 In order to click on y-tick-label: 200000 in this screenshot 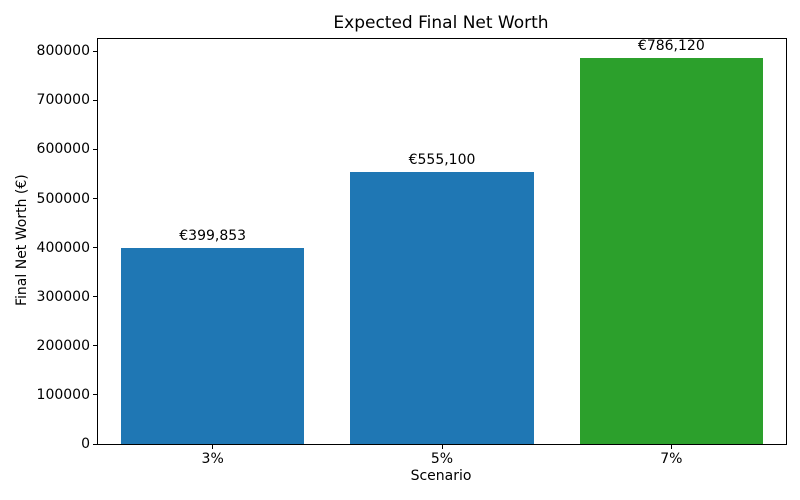, I will do `click(63, 345)`.